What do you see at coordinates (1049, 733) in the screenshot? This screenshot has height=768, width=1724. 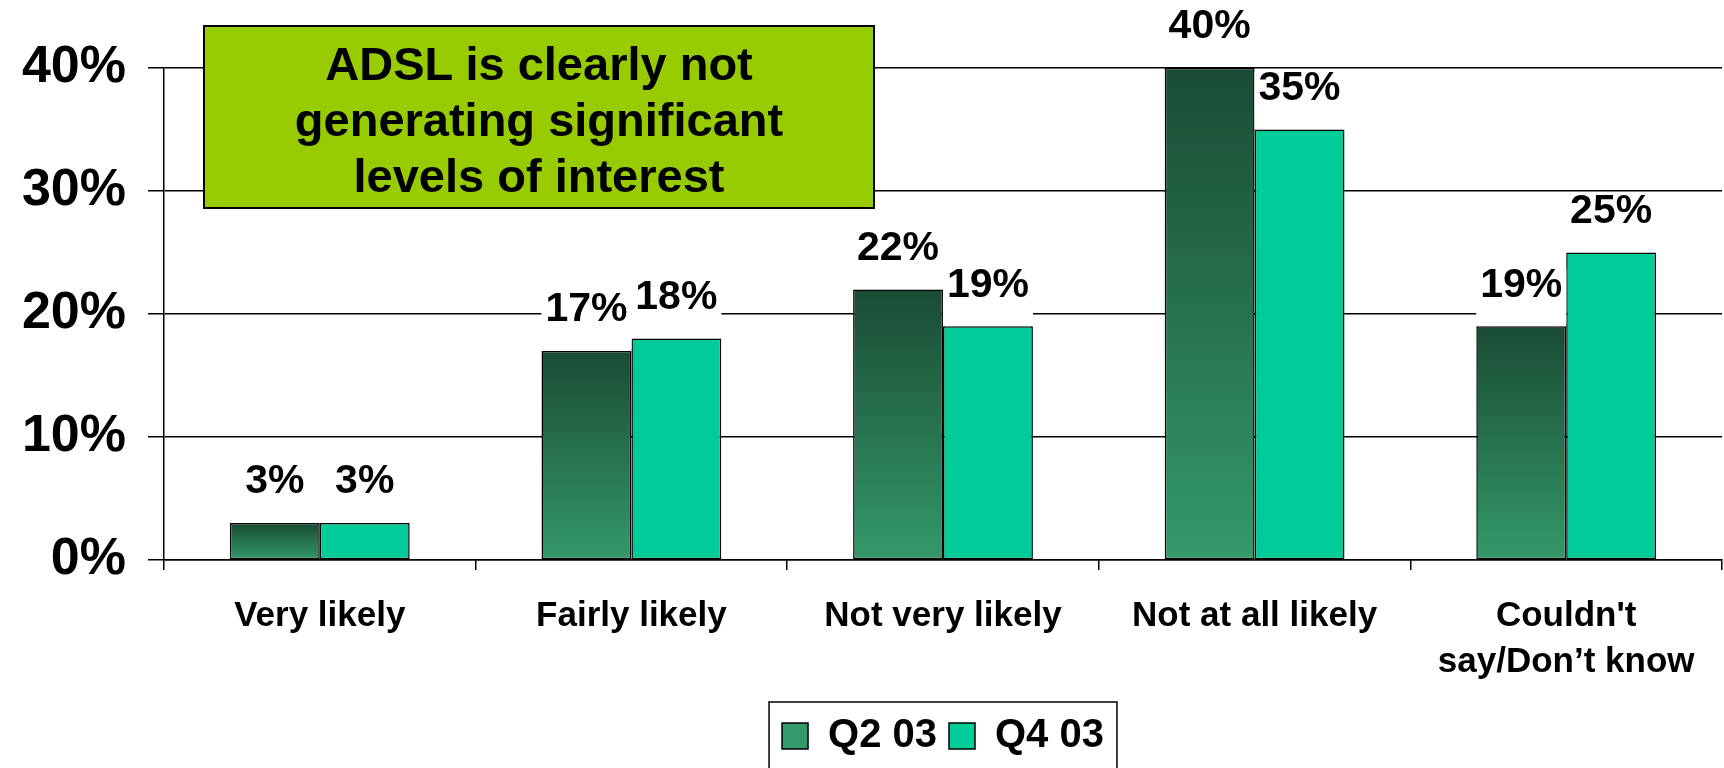 I see `legend-label: Q4 03` at bounding box center [1049, 733].